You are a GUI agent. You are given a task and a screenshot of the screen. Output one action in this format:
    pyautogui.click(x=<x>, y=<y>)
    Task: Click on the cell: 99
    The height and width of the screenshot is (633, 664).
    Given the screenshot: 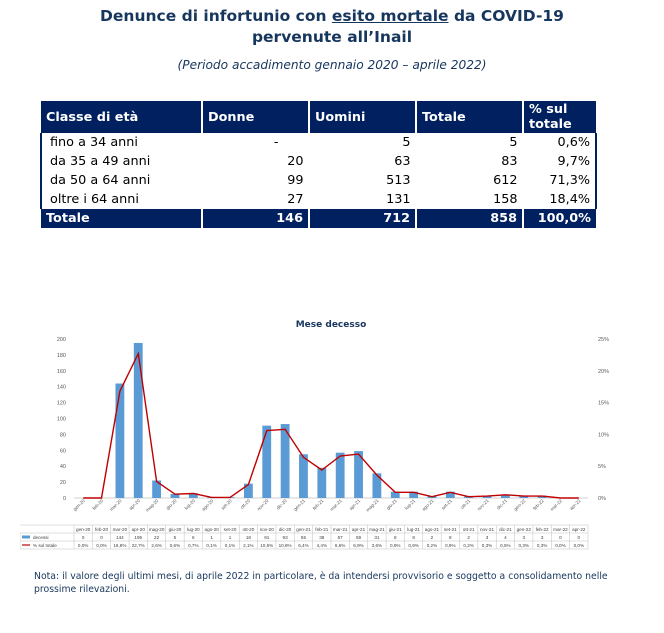 What is the action you would take?
    pyautogui.click(x=256, y=180)
    